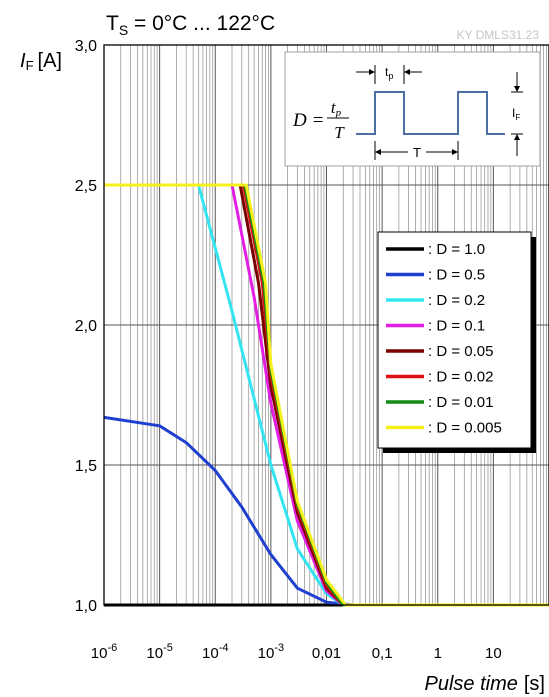 The width and height of the screenshot is (549, 697). I want to click on inset-box, so click(412, 109).